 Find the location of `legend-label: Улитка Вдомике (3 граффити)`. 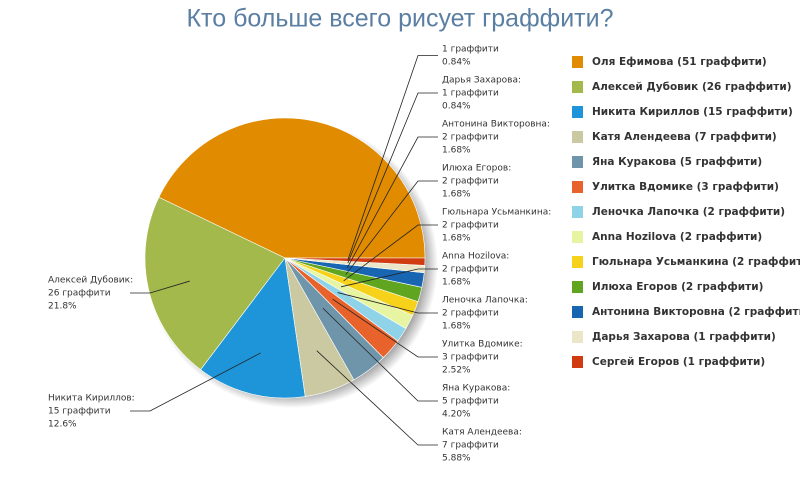

legend-label: Улитка Вдомике (3 граффити) is located at coordinates (685, 187).